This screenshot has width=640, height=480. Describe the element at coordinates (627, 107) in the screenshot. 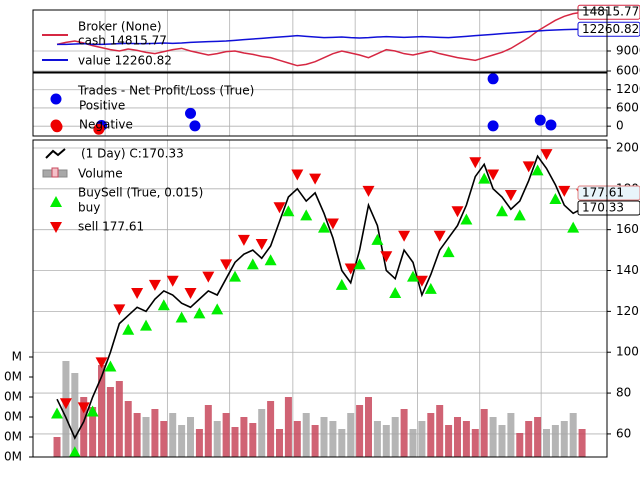

I see `y-tick-label: 600` at that location.